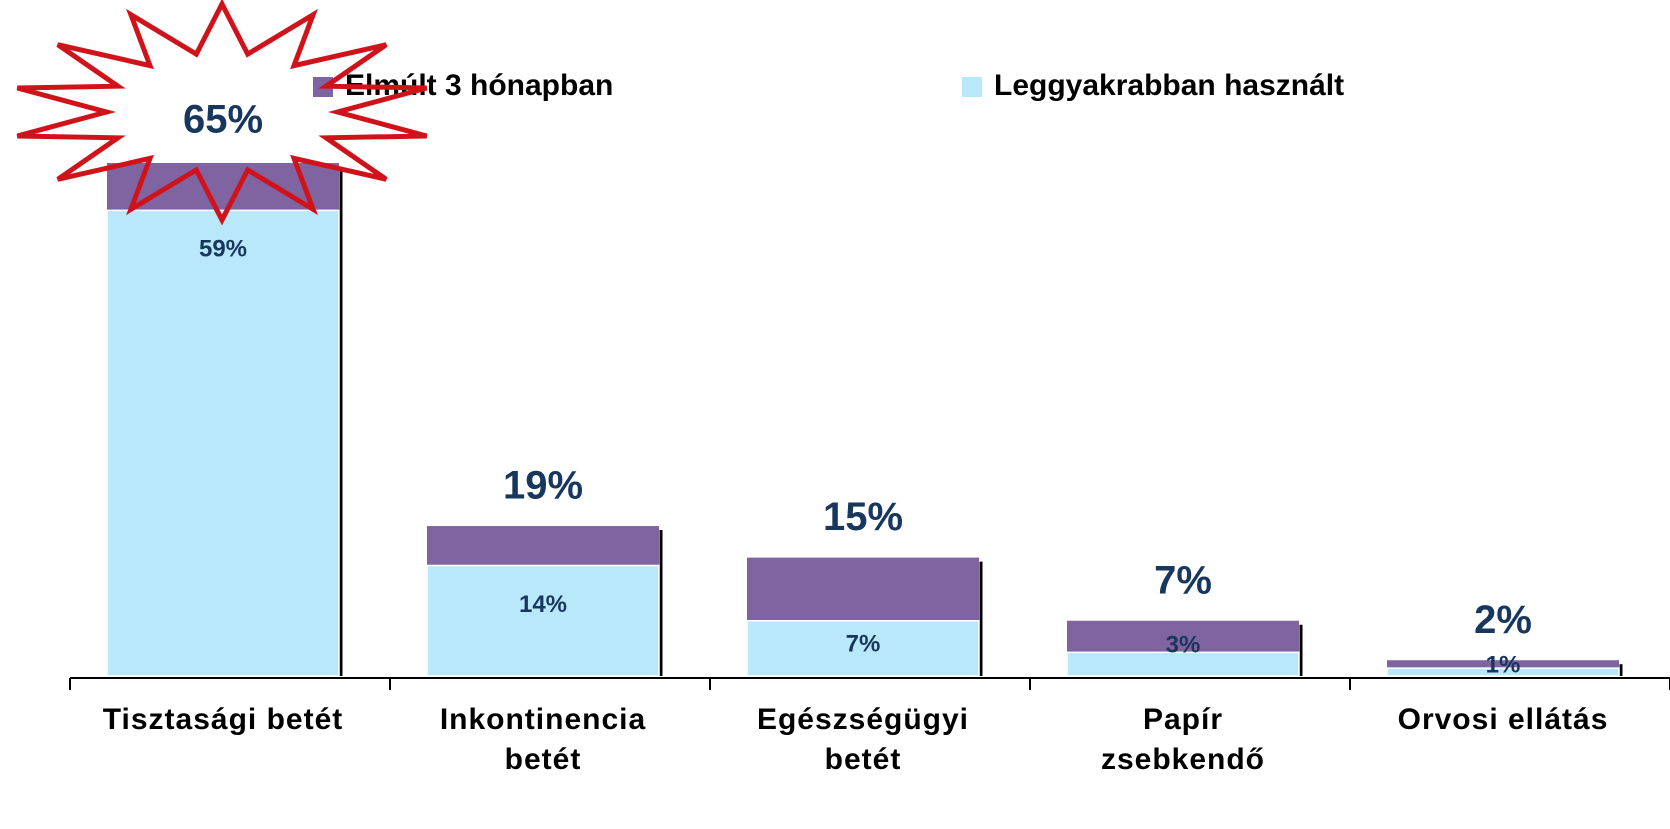  I want to click on legend-swatch, so click(972, 87).